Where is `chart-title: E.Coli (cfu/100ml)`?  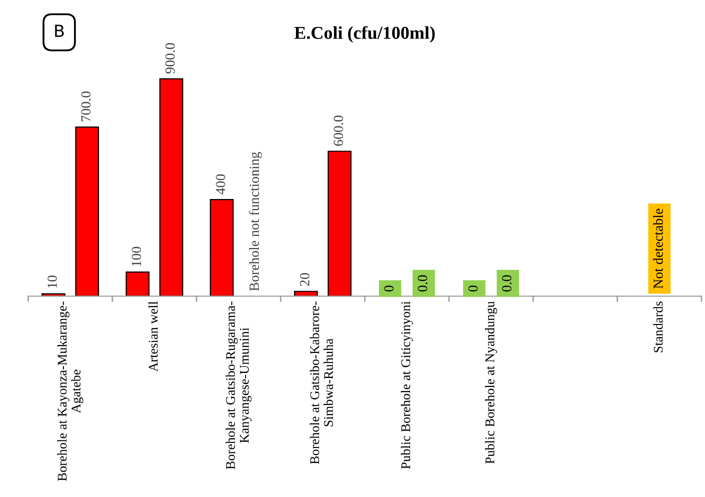 chart-title: E.Coli (cfu/100ml) is located at coordinates (364, 34).